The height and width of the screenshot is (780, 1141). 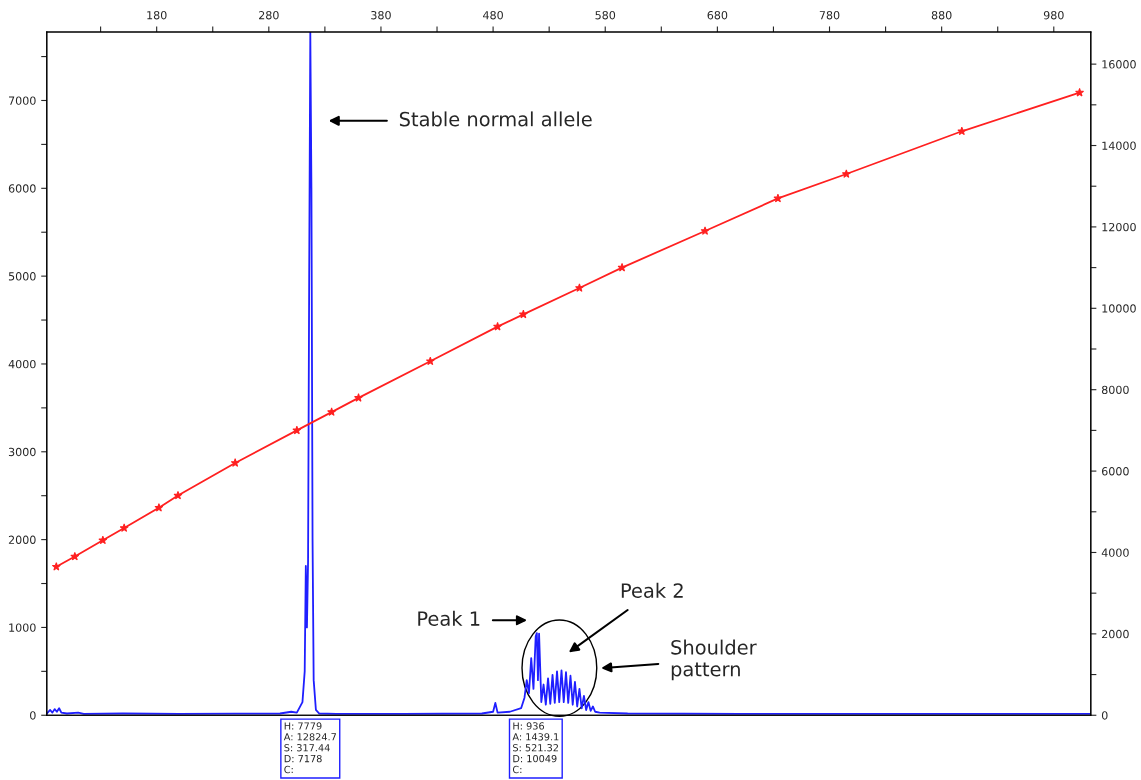 What do you see at coordinates (1115, 471) in the screenshot?
I see `y2-tick-label: 6000` at bounding box center [1115, 471].